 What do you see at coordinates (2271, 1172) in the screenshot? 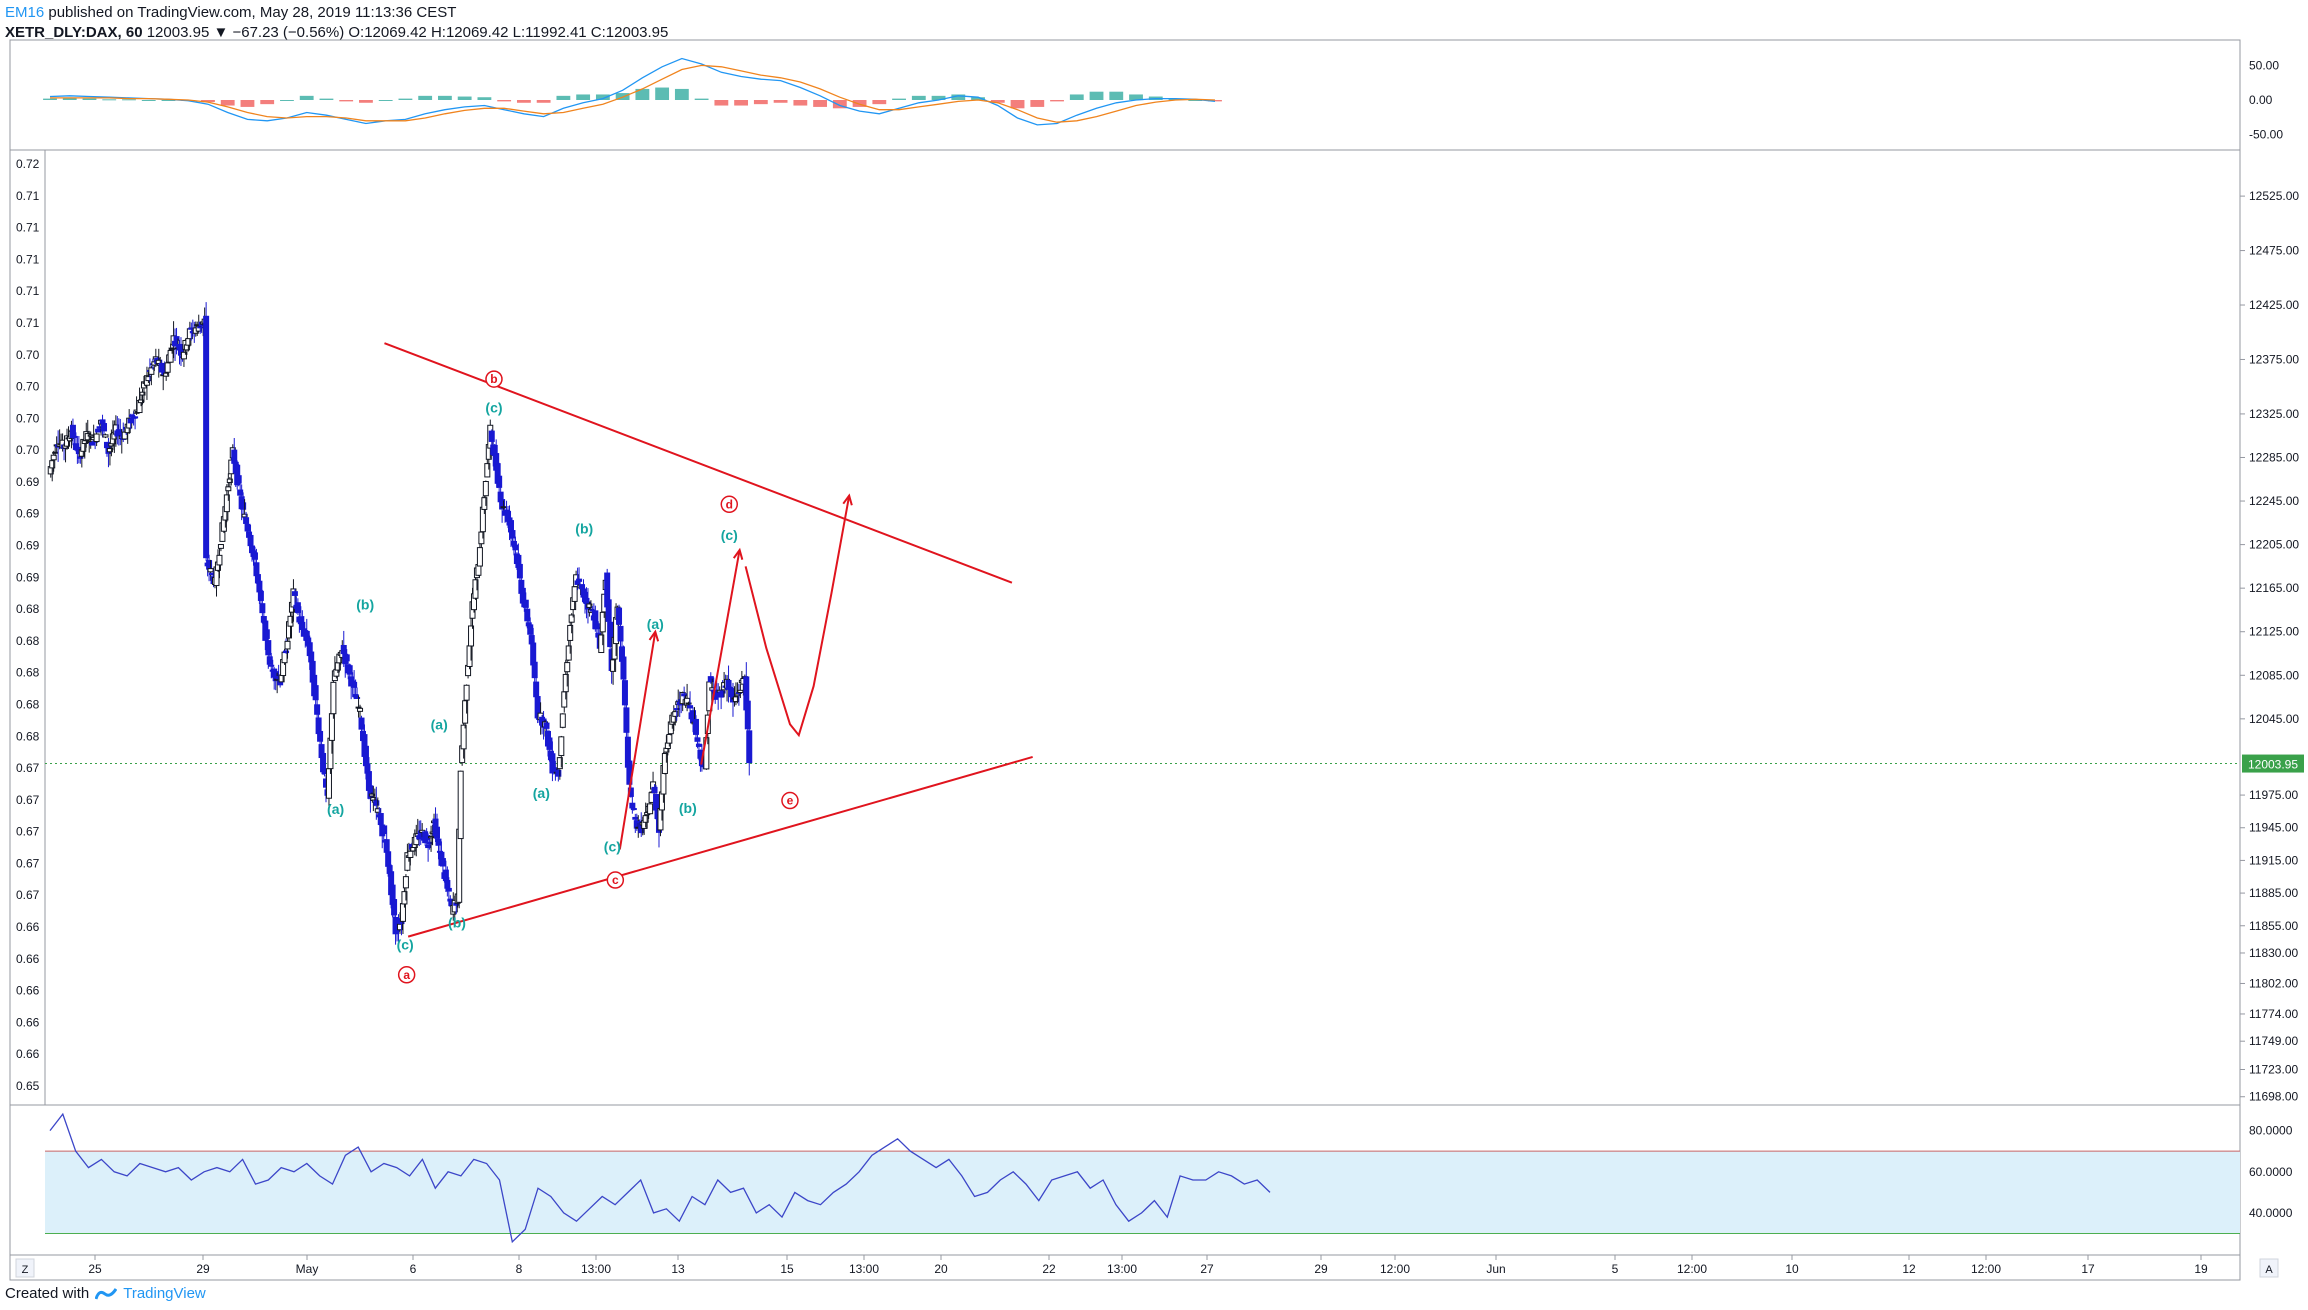
I see `rsi-tick-label: 60.0000` at bounding box center [2271, 1172].